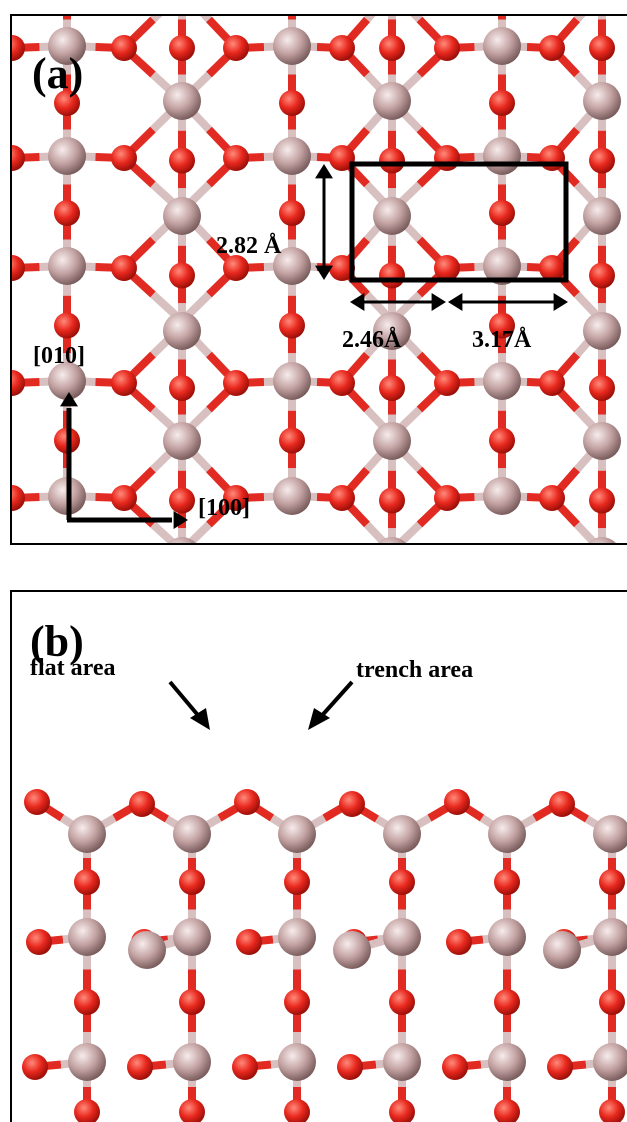  Describe the element at coordinates (415, 670) in the screenshot. I see `trench-area-label: trench area` at that location.